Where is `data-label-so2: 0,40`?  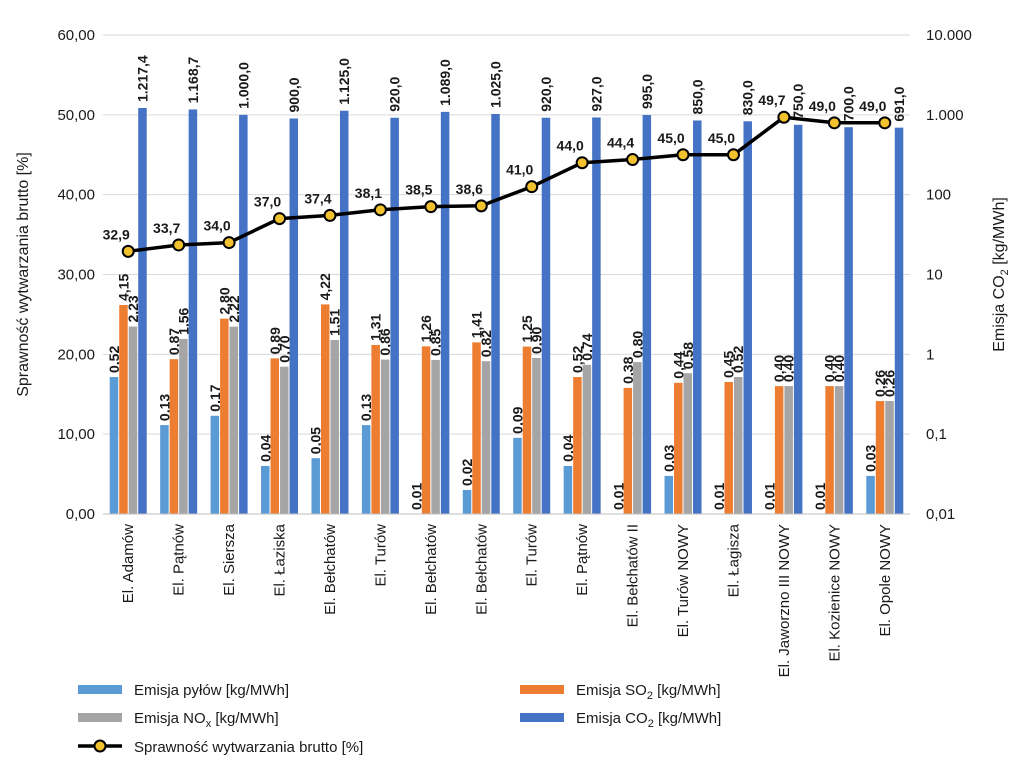
data-label-so2: 0,40 is located at coordinates (830, 368).